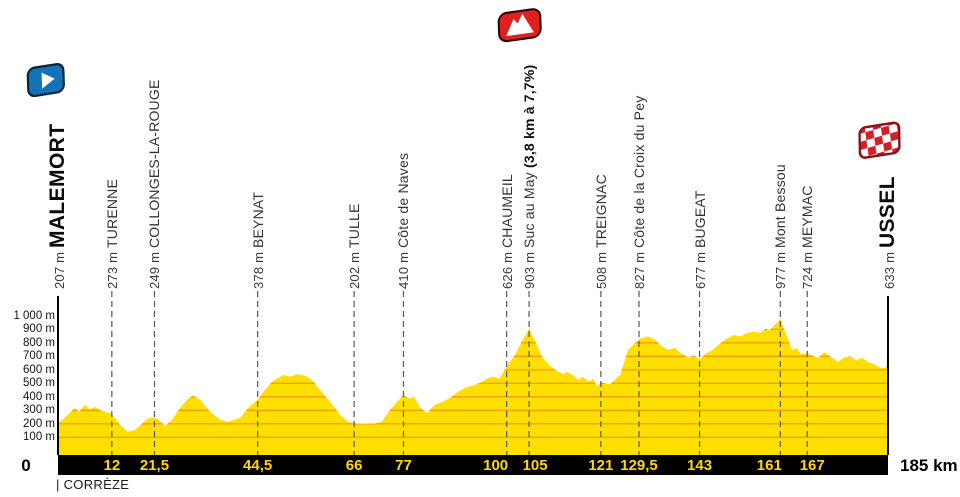  I want to click on distance-label: 21,5, so click(154, 465).